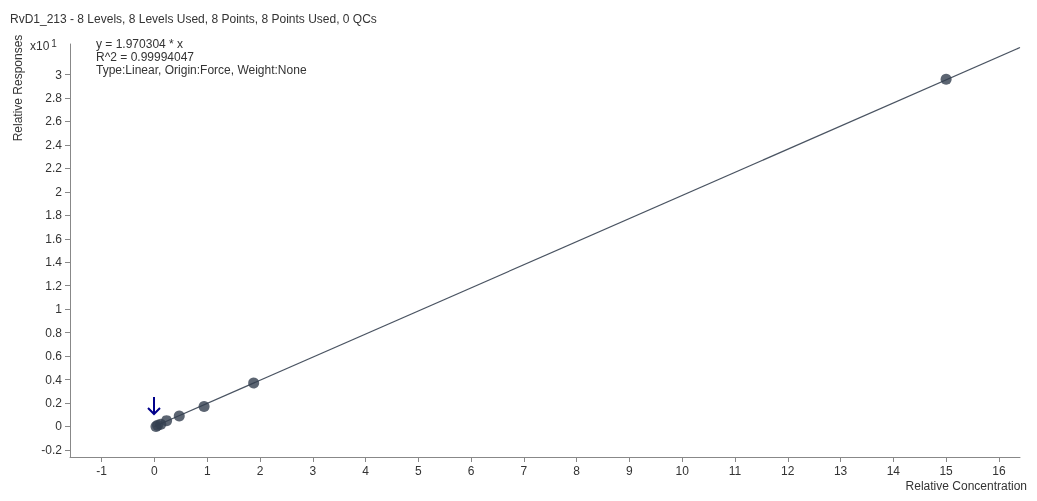 This screenshot has height=501, width=1037. I want to click on y-axis-title: Relative Responses, so click(18, 88).